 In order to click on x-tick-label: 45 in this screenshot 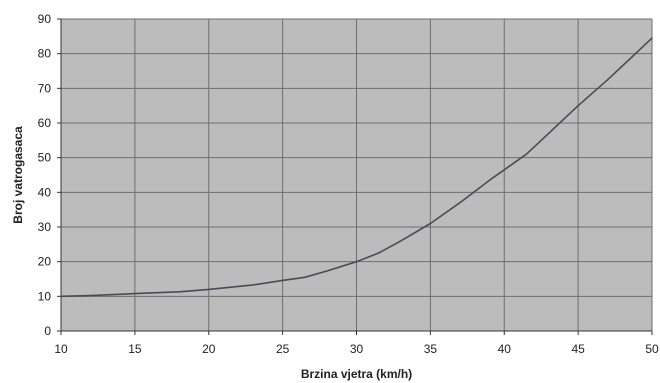, I will do `click(578, 349)`.